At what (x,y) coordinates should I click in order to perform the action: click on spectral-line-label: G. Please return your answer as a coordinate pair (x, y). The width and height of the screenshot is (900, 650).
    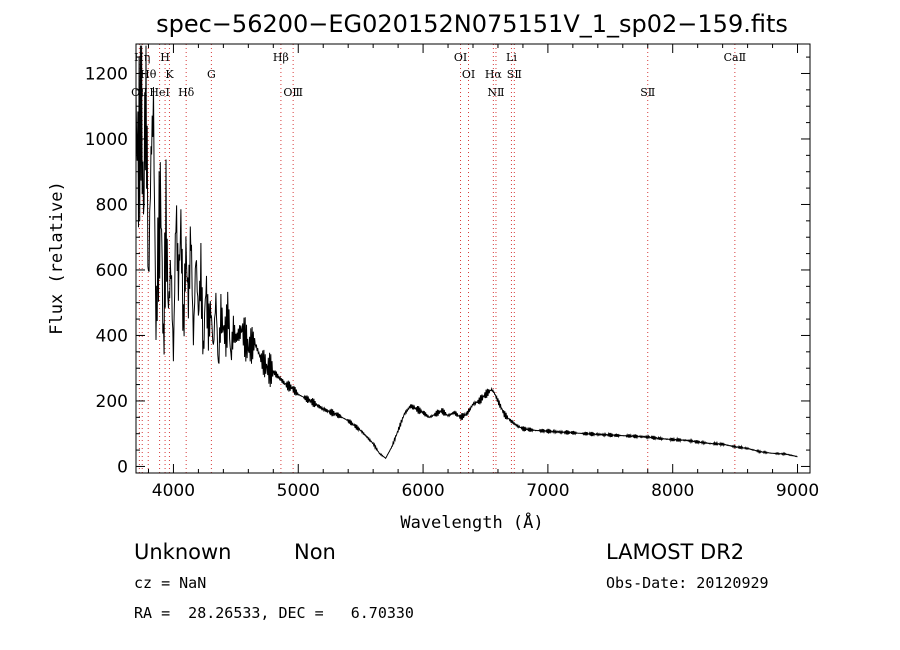
    Looking at the image, I should click on (211, 74).